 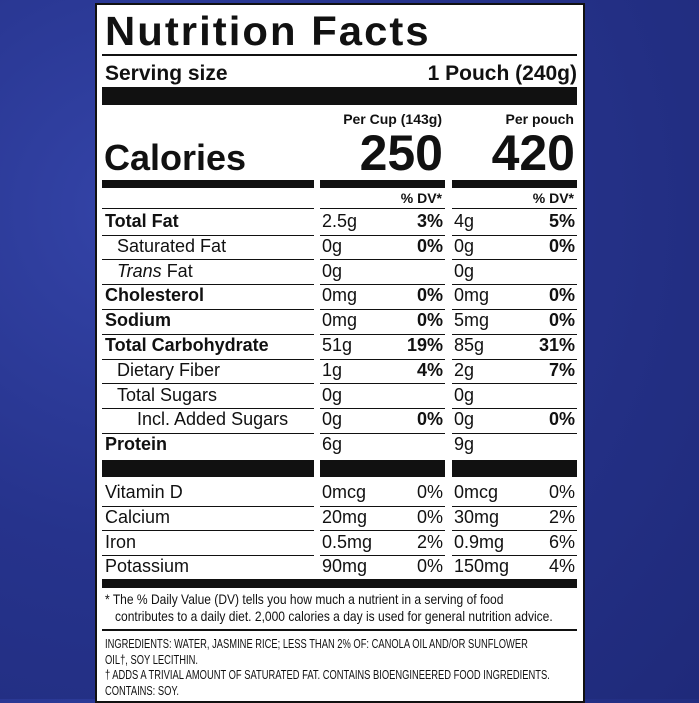 What do you see at coordinates (155, 295) in the screenshot?
I see `nutrient-name: Cholesterol` at bounding box center [155, 295].